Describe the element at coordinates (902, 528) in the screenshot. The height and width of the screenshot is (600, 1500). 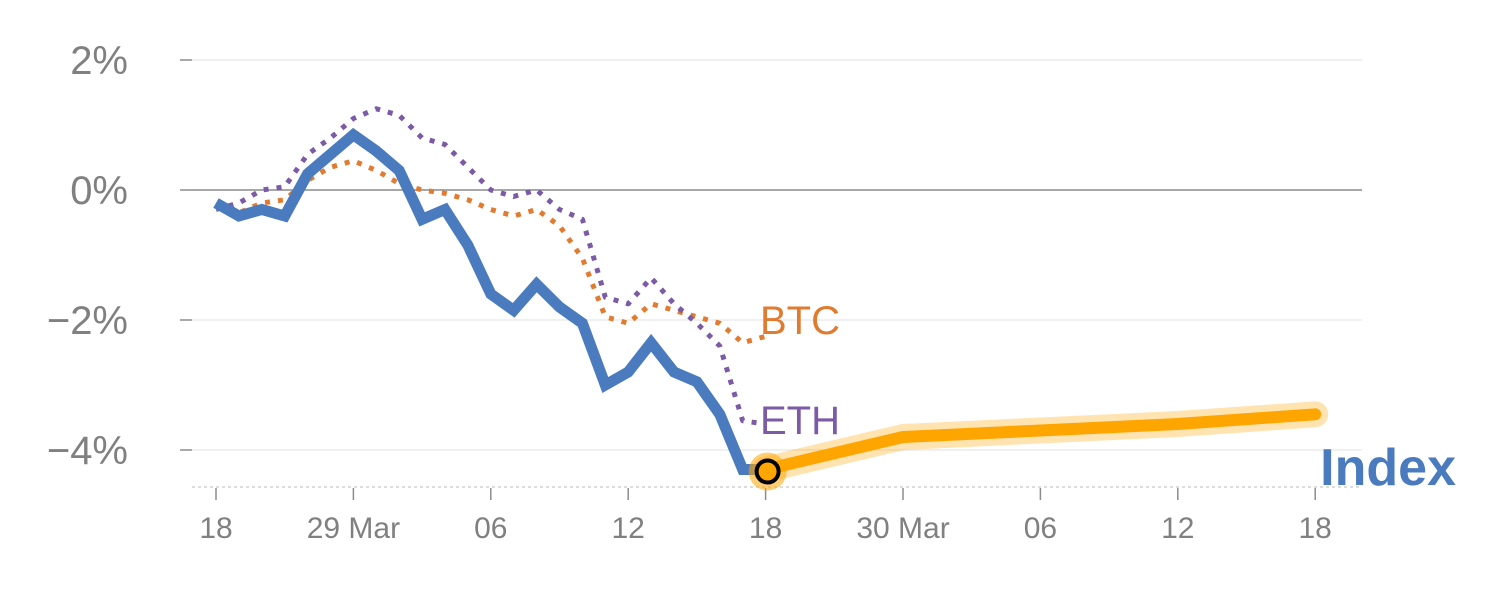
I see `x-tick-label: 30 Mar` at that location.